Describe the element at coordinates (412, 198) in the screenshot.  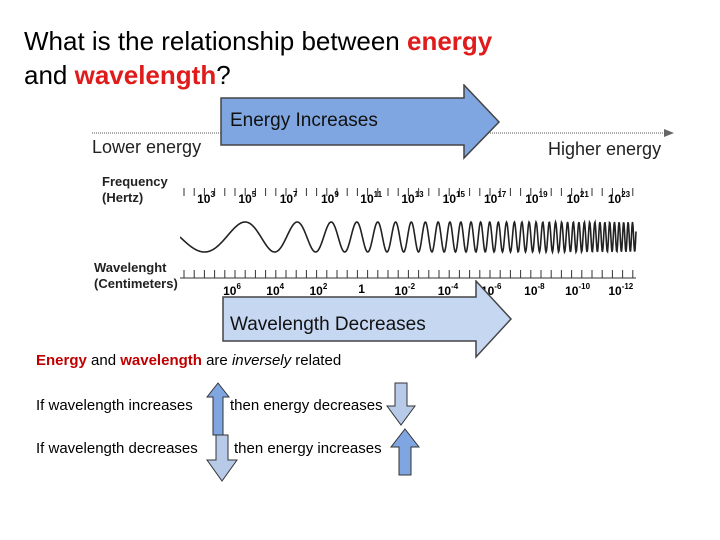
I see `frequency-tick-label: 10¹³` at that location.